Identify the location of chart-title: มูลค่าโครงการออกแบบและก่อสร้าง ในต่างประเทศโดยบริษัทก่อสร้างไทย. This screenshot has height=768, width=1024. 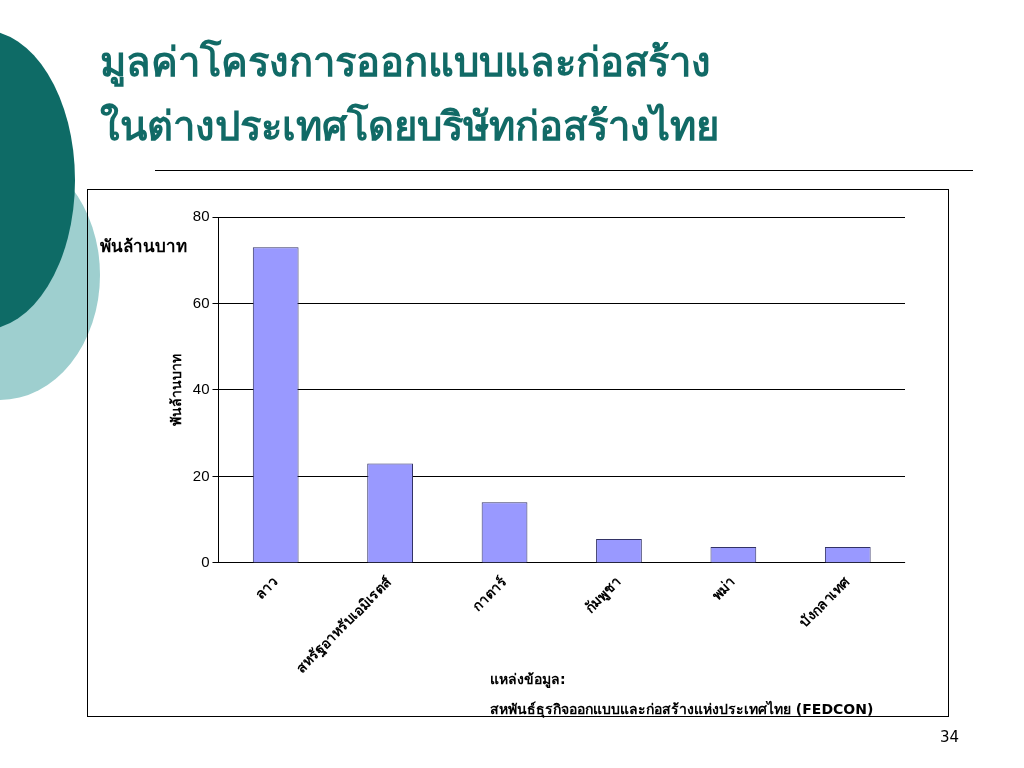
(409, 94).